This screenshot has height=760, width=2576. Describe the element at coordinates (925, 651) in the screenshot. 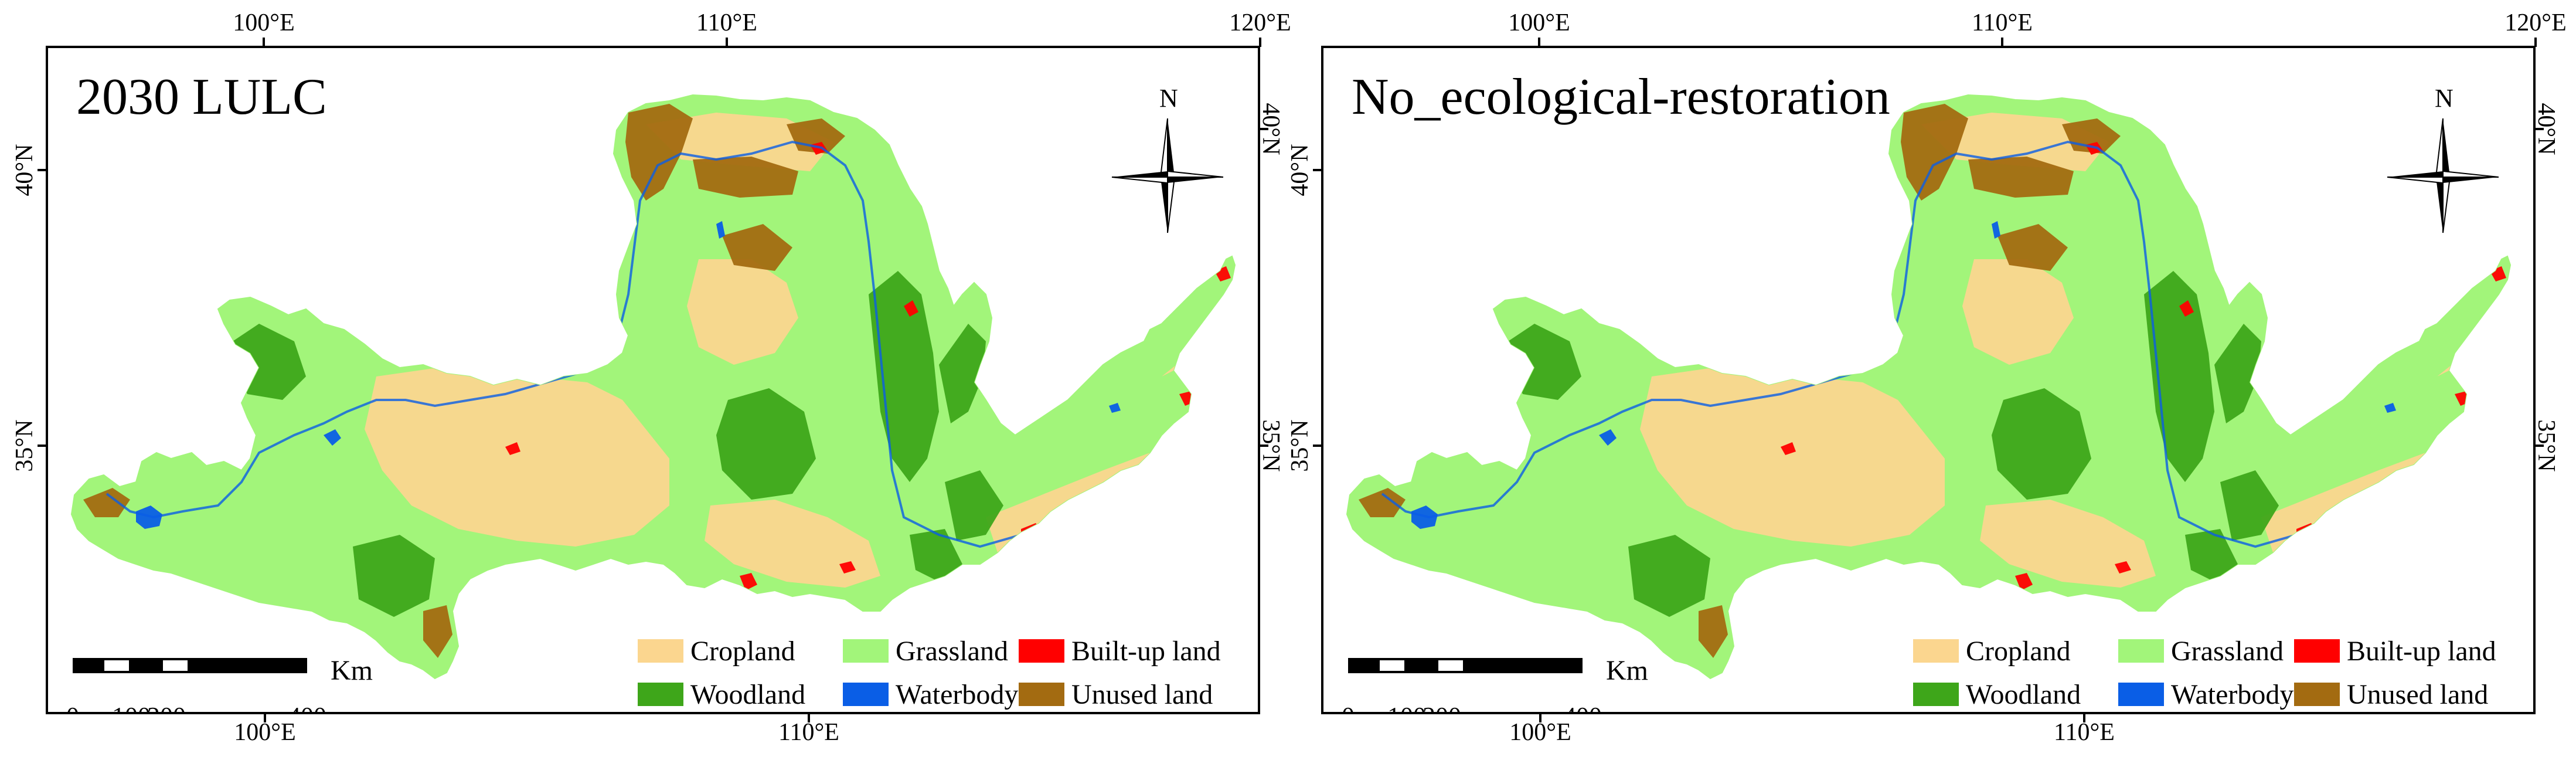

I see `legend-item: Grassland` at that location.